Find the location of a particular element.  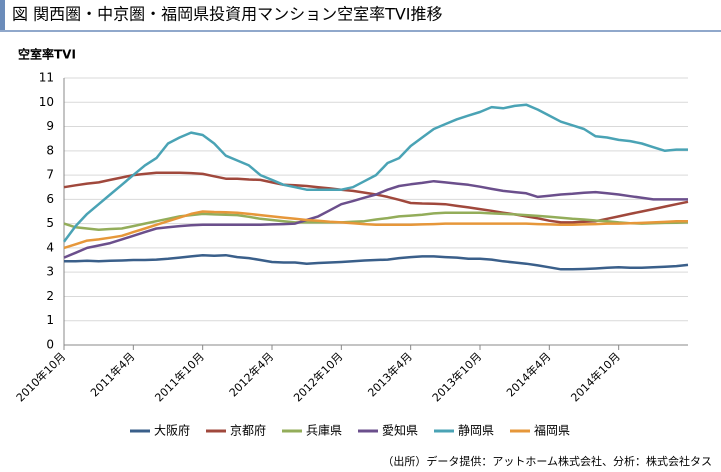

chart-title: 図 関西圏・中京圏・福岡県投資用マンション空室率TVI推移 is located at coordinates (227, 14).